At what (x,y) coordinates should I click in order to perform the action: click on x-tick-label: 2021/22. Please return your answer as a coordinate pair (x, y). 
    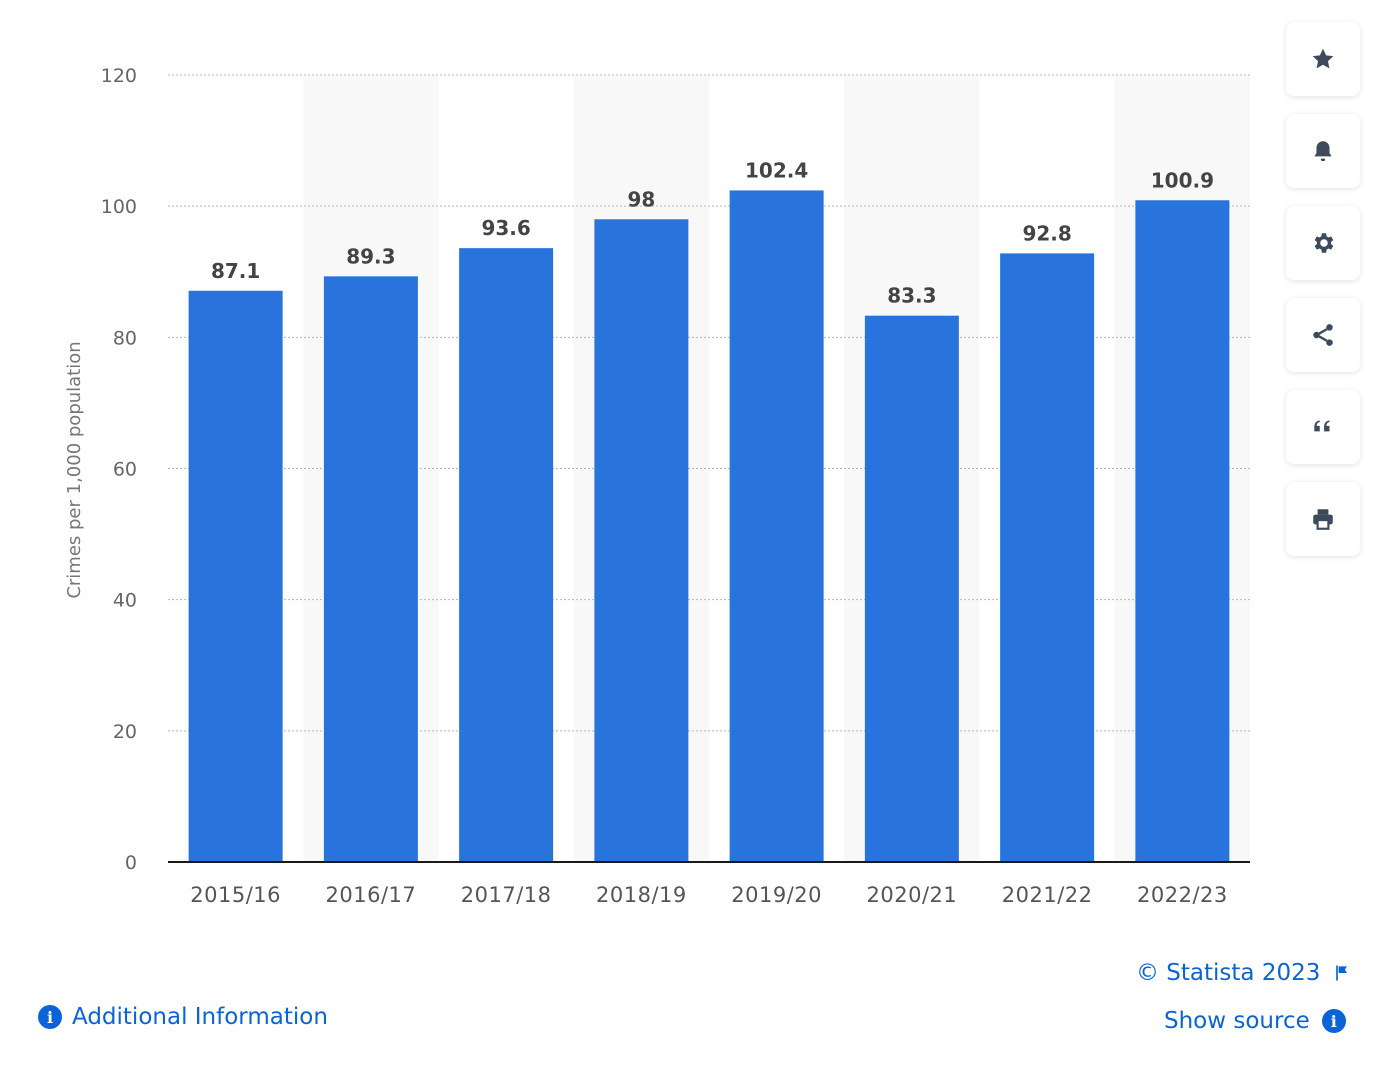
    Looking at the image, I should click on (1047, 895).